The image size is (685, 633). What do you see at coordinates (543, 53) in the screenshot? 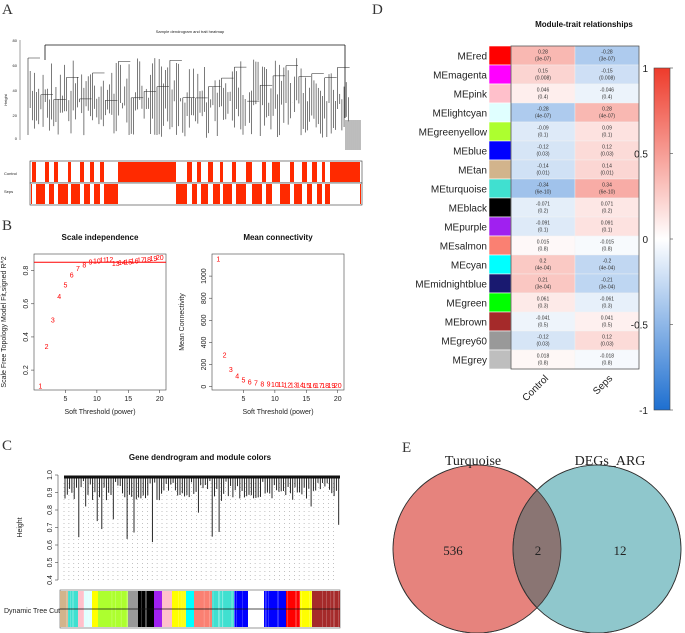
I see `cell-value: 0.28` at bounding box center [543, 53].